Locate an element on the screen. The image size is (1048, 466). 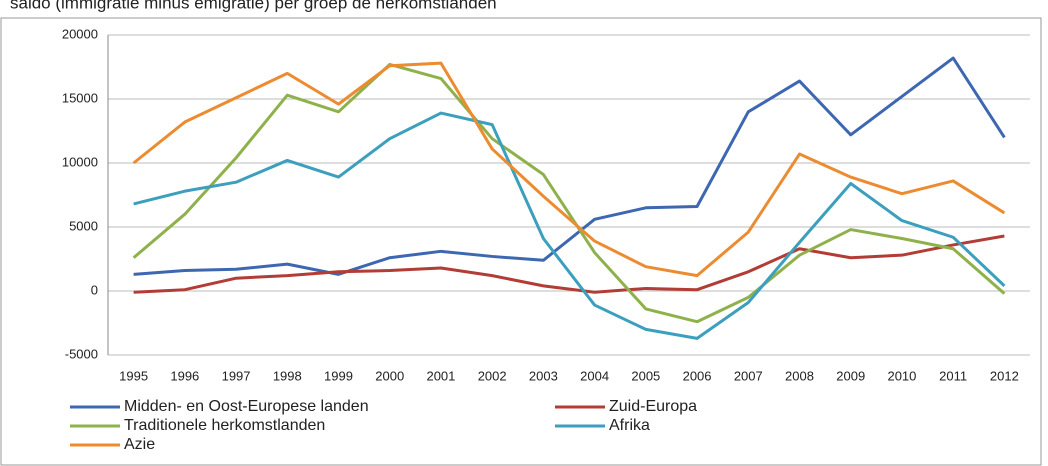
x-tick-label: 2007 is located at coordinates (748, 375).